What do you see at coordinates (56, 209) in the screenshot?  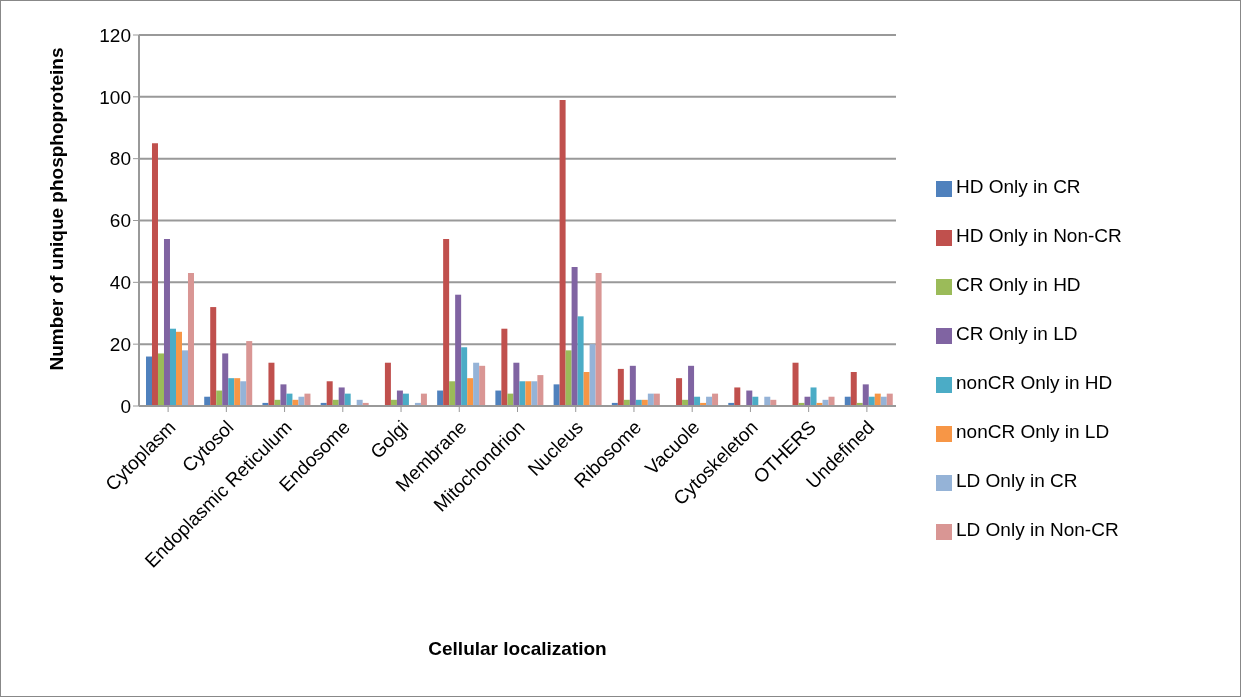 I see `y-axis-title: Number of unique phosphoproteins` at bounding box center [56, 209].